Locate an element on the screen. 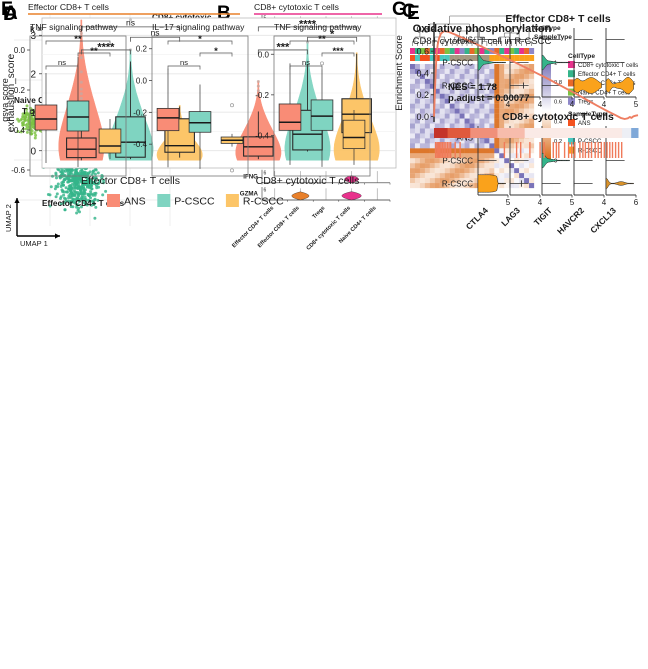 This screenshot has width=648, height=669. legend-item-label: P-CSCC is located at coordinates (590, 141).